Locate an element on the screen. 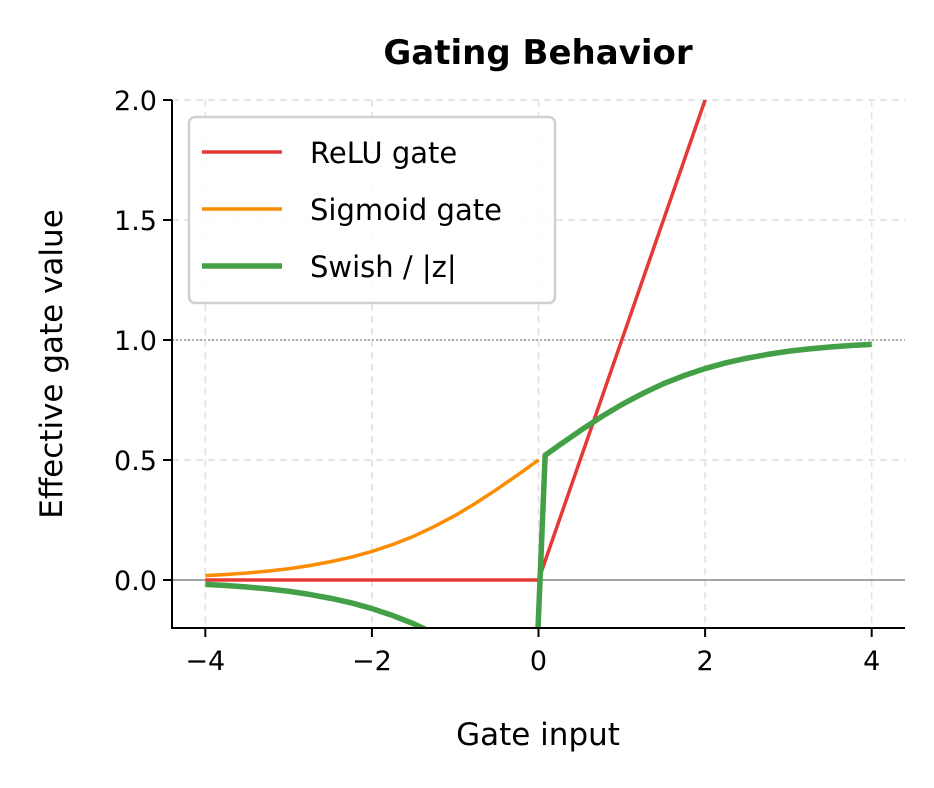 The height and width of the screenshot is (788, 934). legend-box is located at coordinates (372, 210).